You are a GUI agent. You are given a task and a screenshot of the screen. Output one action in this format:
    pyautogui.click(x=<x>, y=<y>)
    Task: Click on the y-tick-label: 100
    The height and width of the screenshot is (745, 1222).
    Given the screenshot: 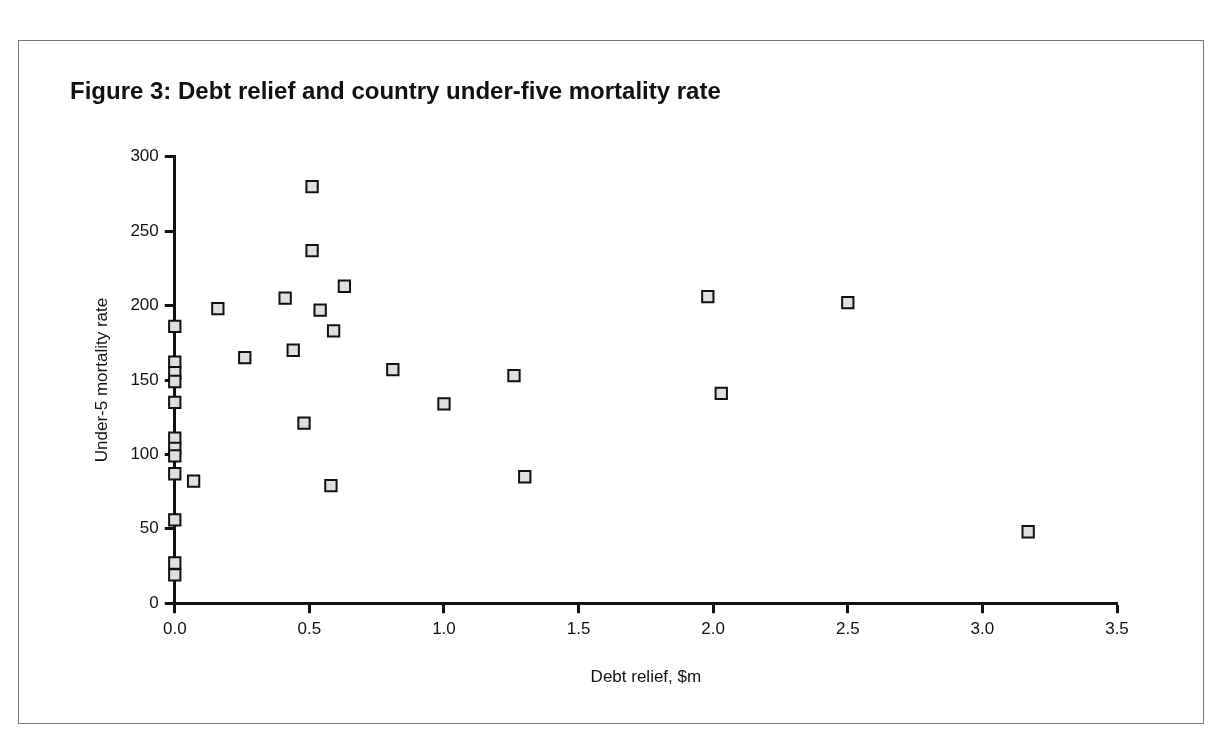 What is the action you would take?
    pyautogui.click(x=144, y=454)
    